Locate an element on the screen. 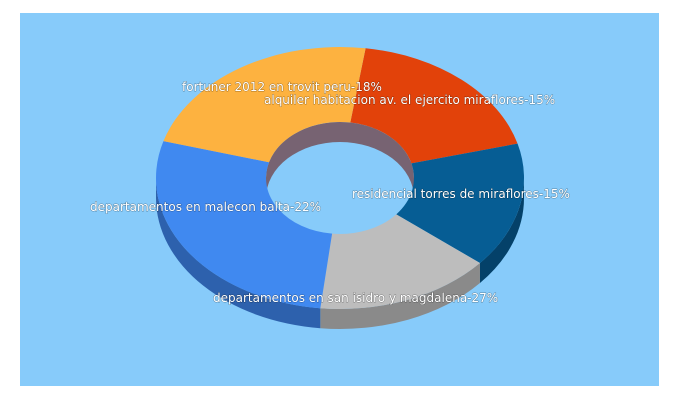  slice-side-residencial is located at coordinates (400, 296).